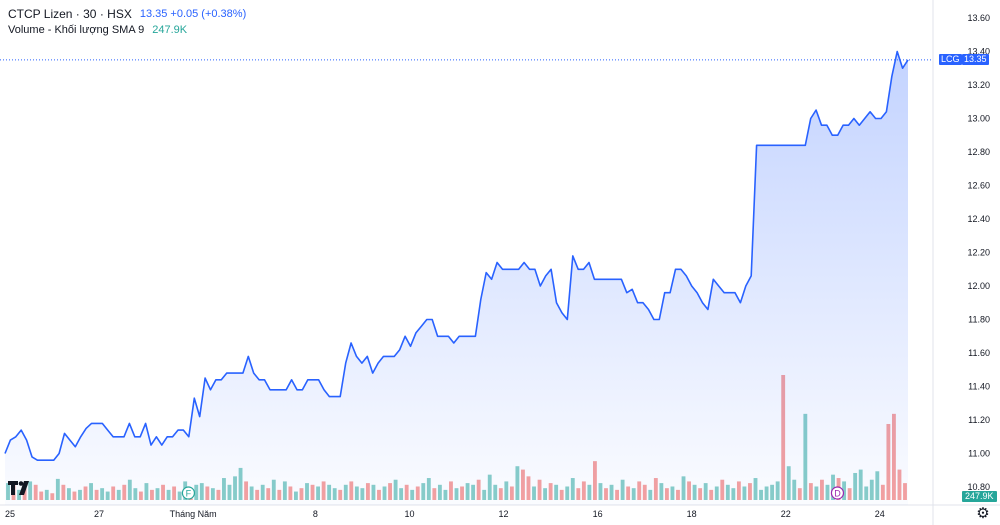 The image size is (1000, 525). What do you see at coordinates (978, 286) in the screenshot?
I see `y-tick-label: 12.00` at bounding box center [978, 286].